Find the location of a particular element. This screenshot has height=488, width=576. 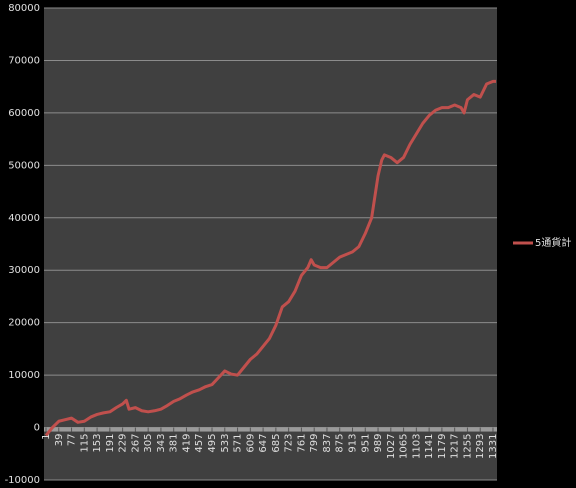

x-tick-label: 77 is located at coordinates (72, 440).